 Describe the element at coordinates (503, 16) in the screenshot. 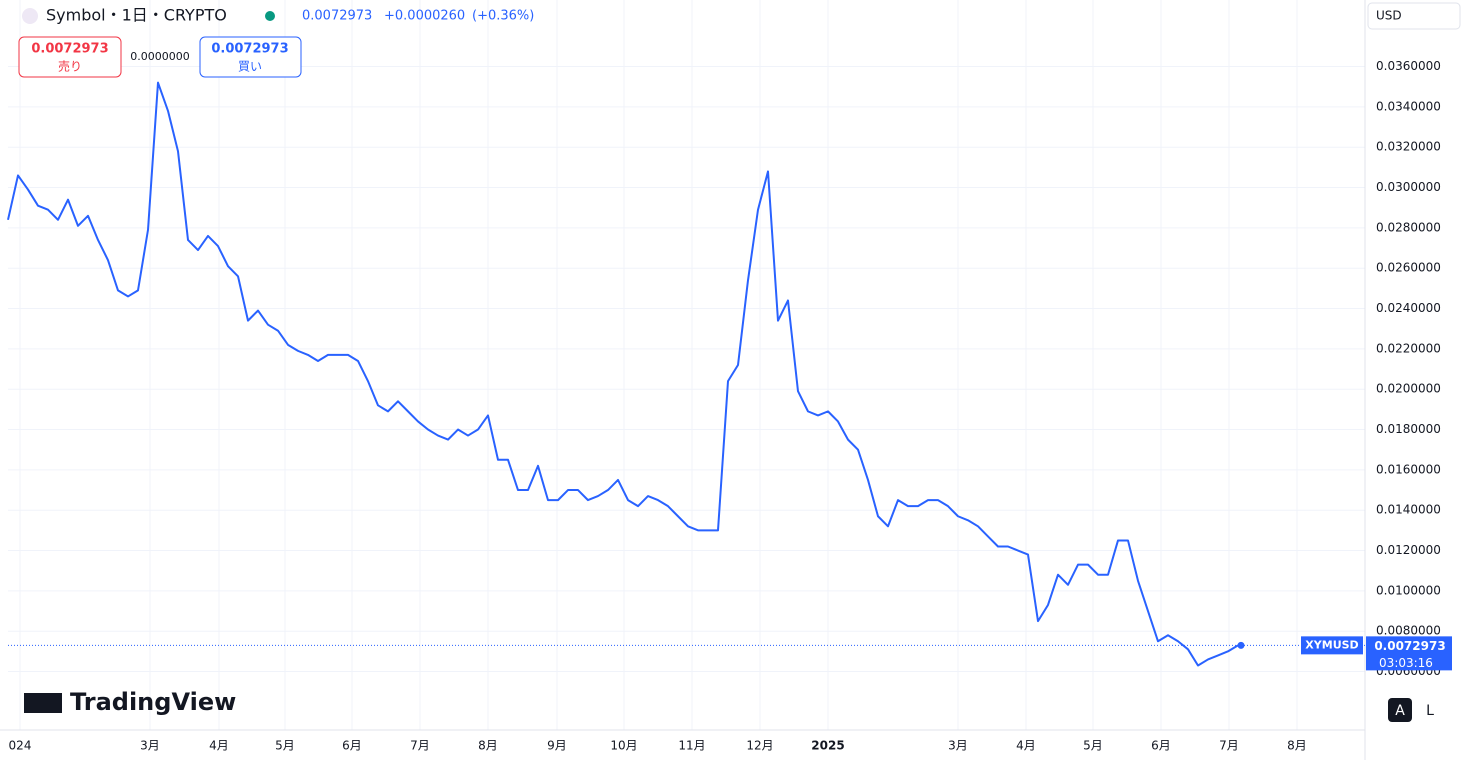

I see `legend-change-pct: (+0.36%)` at that location.